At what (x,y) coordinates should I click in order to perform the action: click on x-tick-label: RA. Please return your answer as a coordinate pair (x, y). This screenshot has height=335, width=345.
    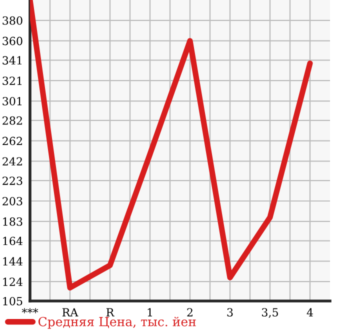
    Looking at the image, I should click on (70, 312).